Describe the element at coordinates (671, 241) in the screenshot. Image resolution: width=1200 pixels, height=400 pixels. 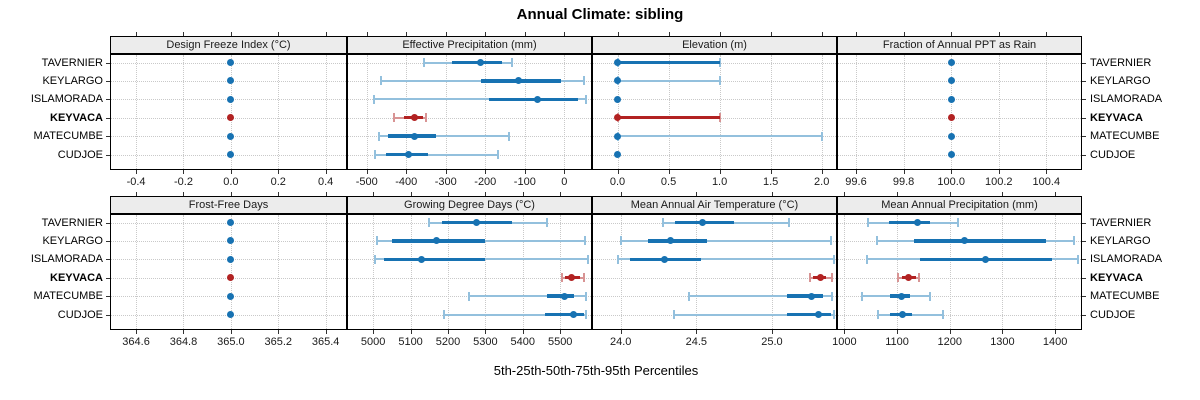
I see `median-dot-keylargo` at that location.